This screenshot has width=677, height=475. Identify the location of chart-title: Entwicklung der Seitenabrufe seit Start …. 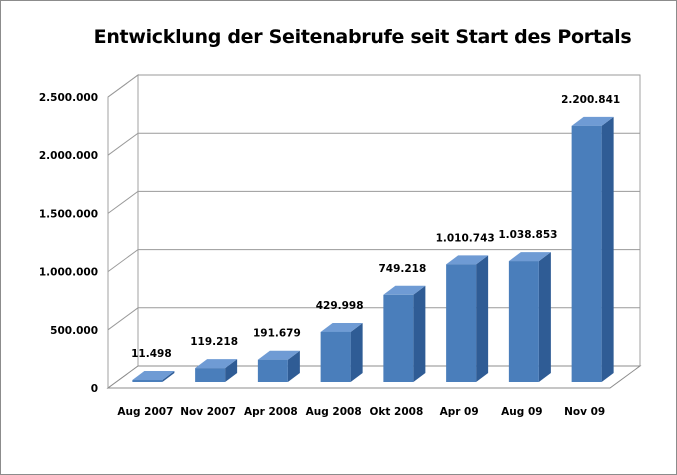
(362, 37).